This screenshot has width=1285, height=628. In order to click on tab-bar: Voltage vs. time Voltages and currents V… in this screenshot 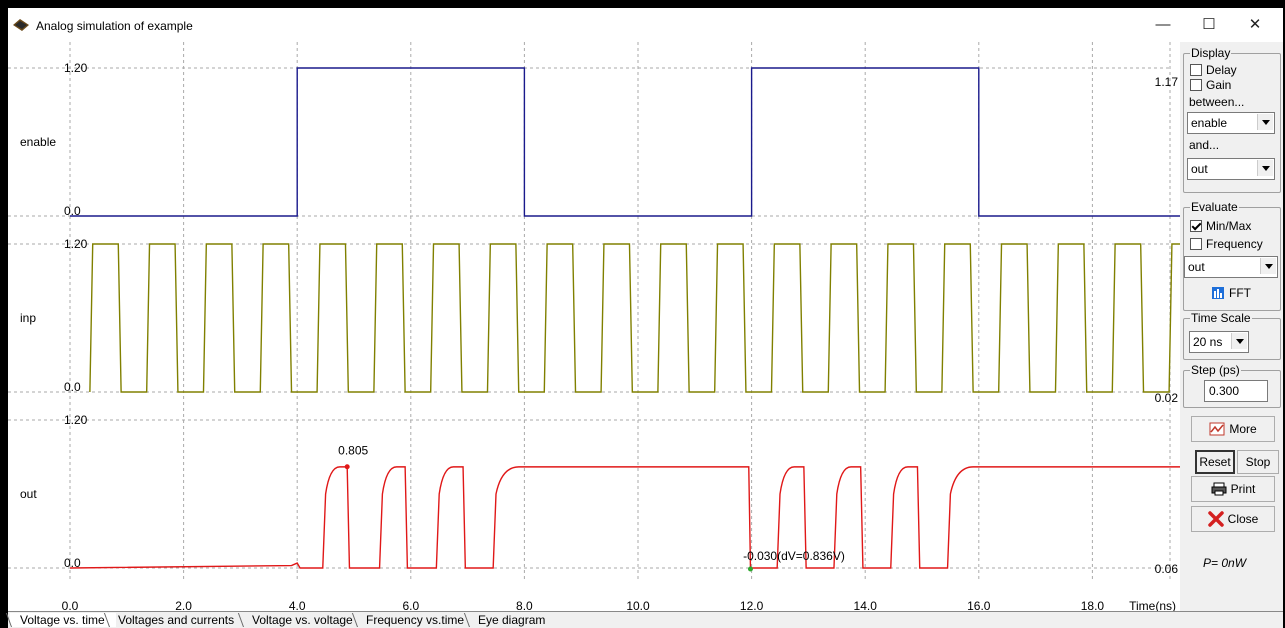, I will do `click(645, 619)`.